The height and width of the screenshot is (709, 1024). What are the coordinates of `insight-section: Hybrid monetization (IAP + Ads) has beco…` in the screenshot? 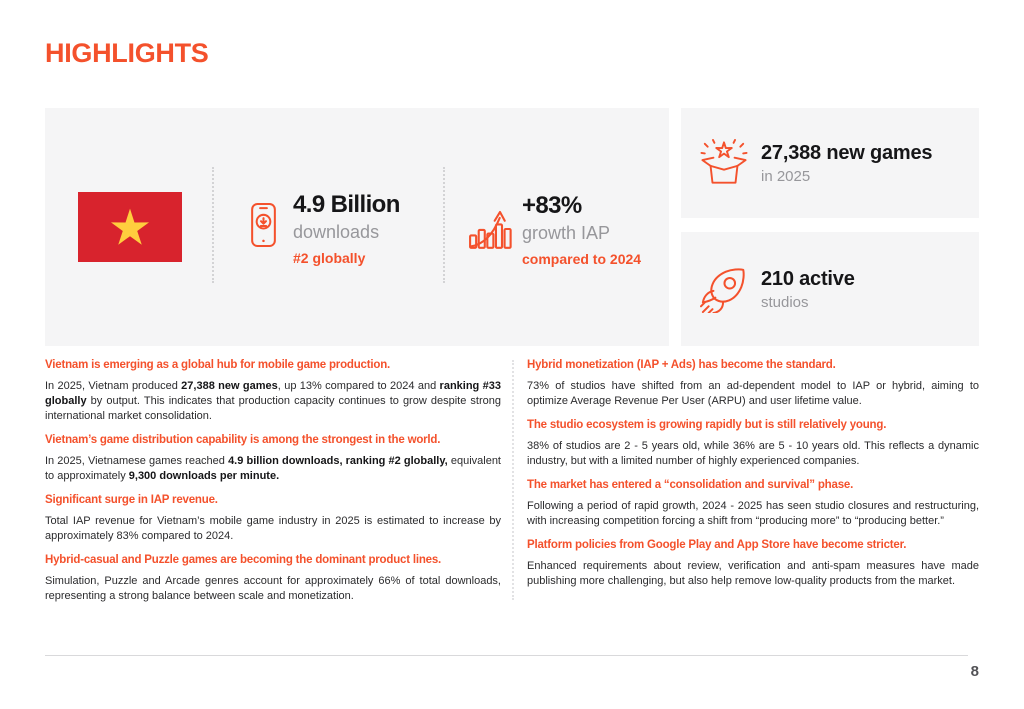 It's located at (753, 383).